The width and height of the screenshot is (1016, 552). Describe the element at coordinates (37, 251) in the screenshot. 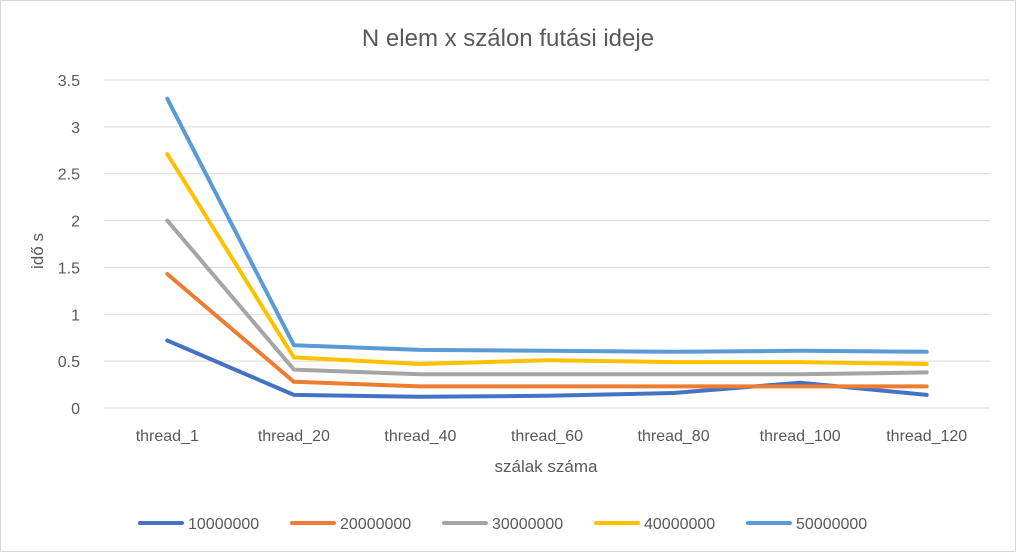

I see `y-axis-title: idő s` at that location.